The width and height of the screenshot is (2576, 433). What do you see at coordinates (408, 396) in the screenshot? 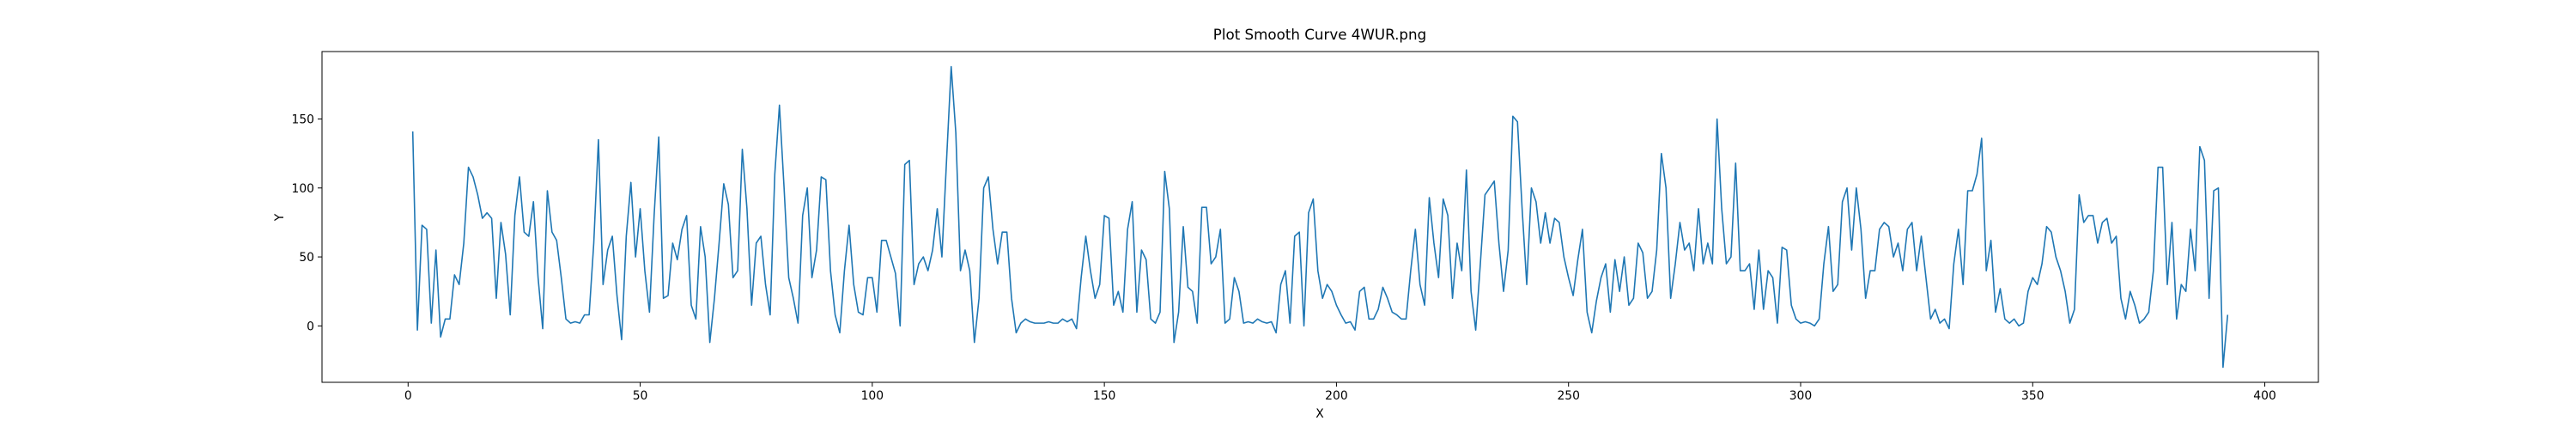
I see `x-tick-label: 0` at bounding box center [408, 396].